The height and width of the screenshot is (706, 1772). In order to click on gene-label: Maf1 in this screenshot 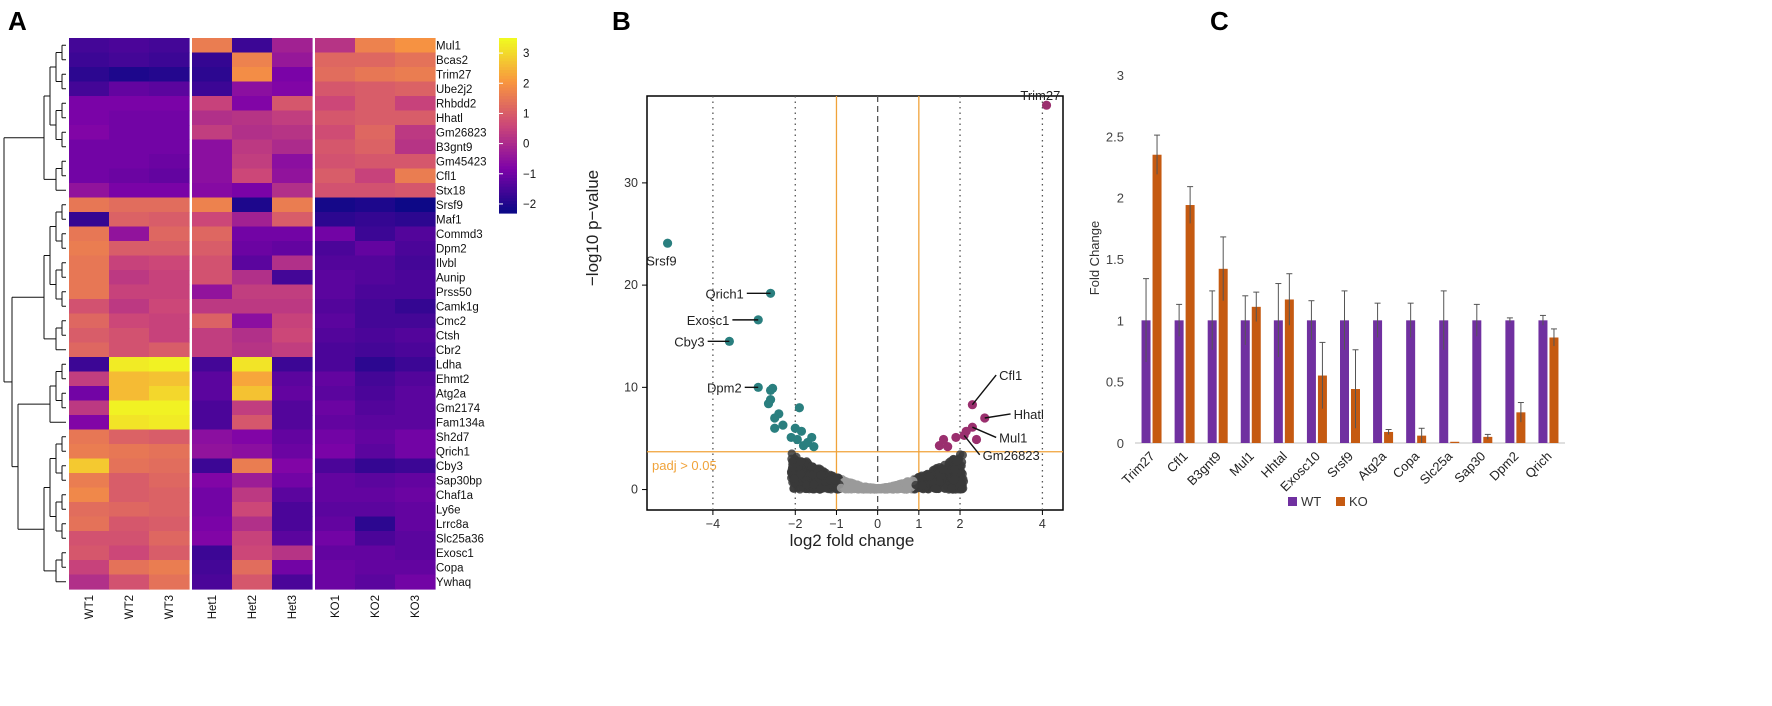, I will do `click(449, 220)`.